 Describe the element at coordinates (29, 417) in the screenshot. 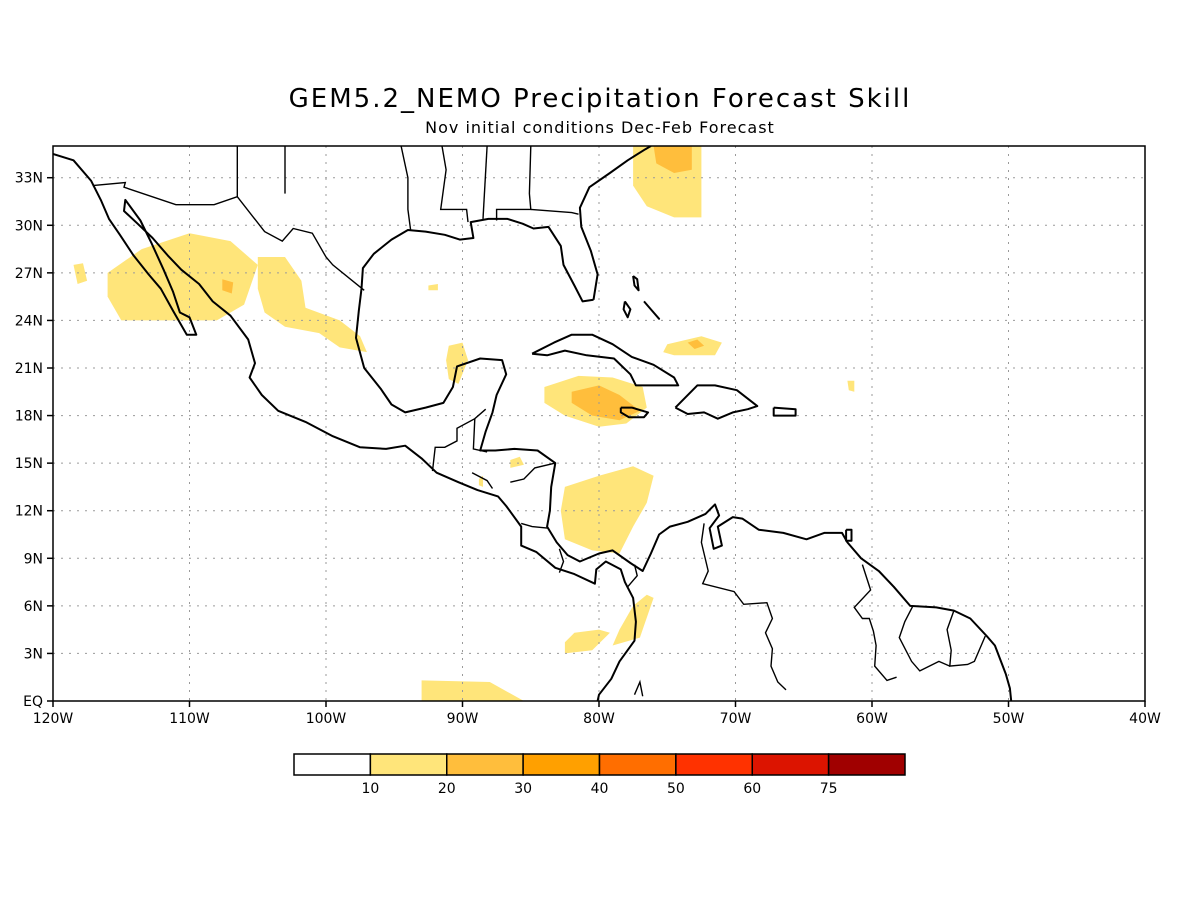

I see `lat-tick-label: 18N` at that location.